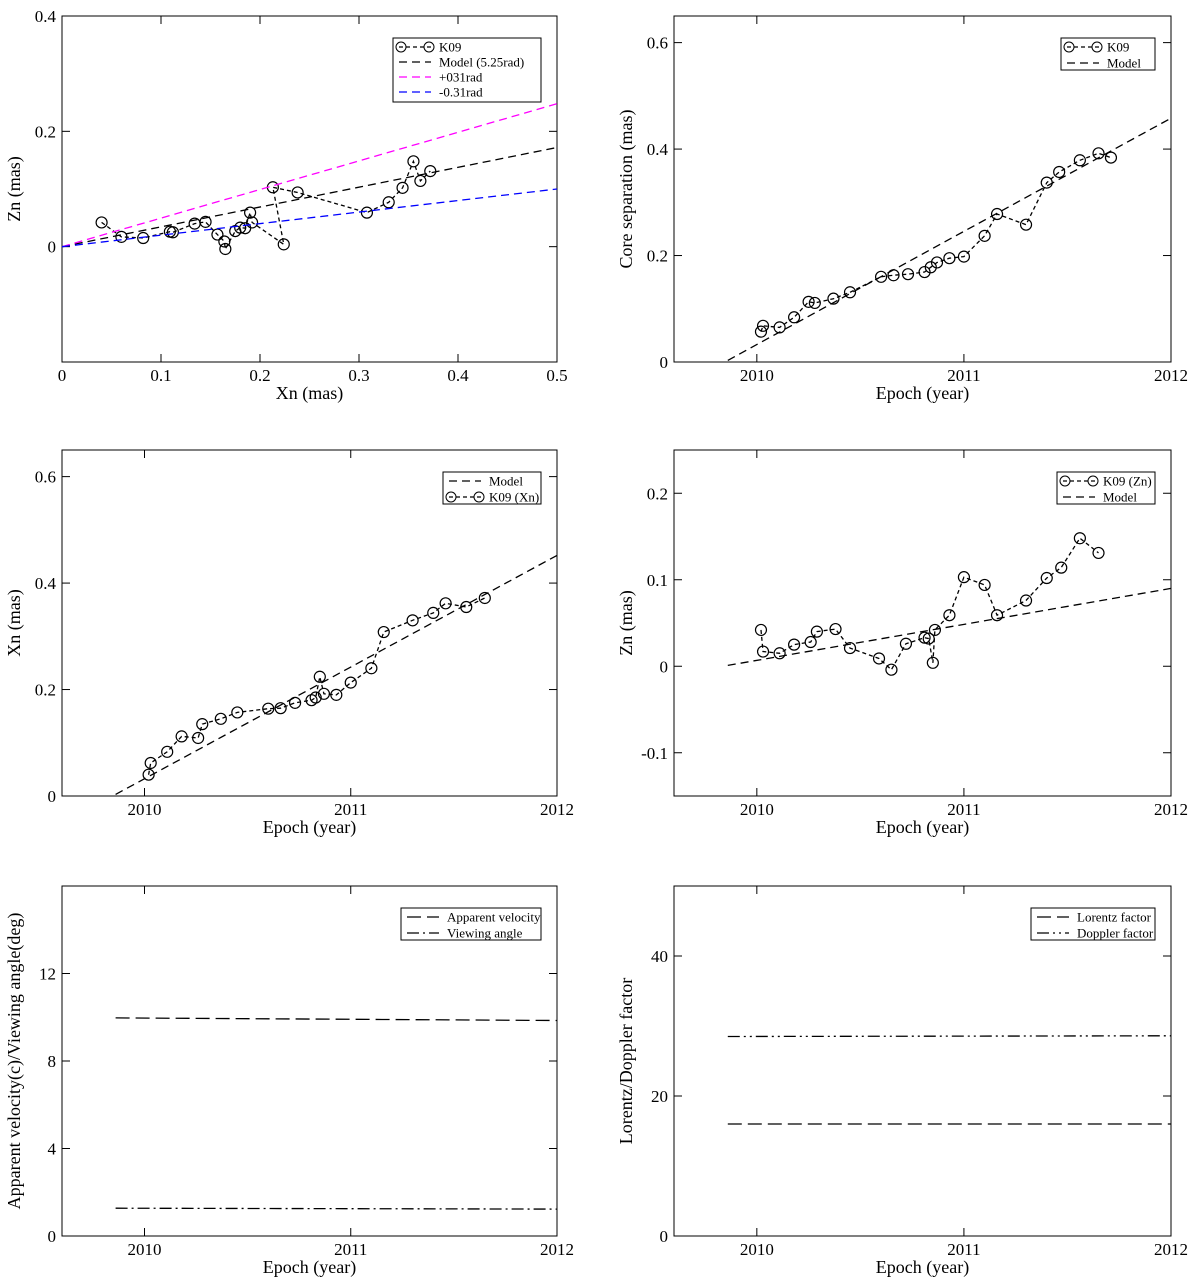 This screenshot has height=1282, width=1200. I want to click on y-tick-label: 0.4, so click(46, 583).